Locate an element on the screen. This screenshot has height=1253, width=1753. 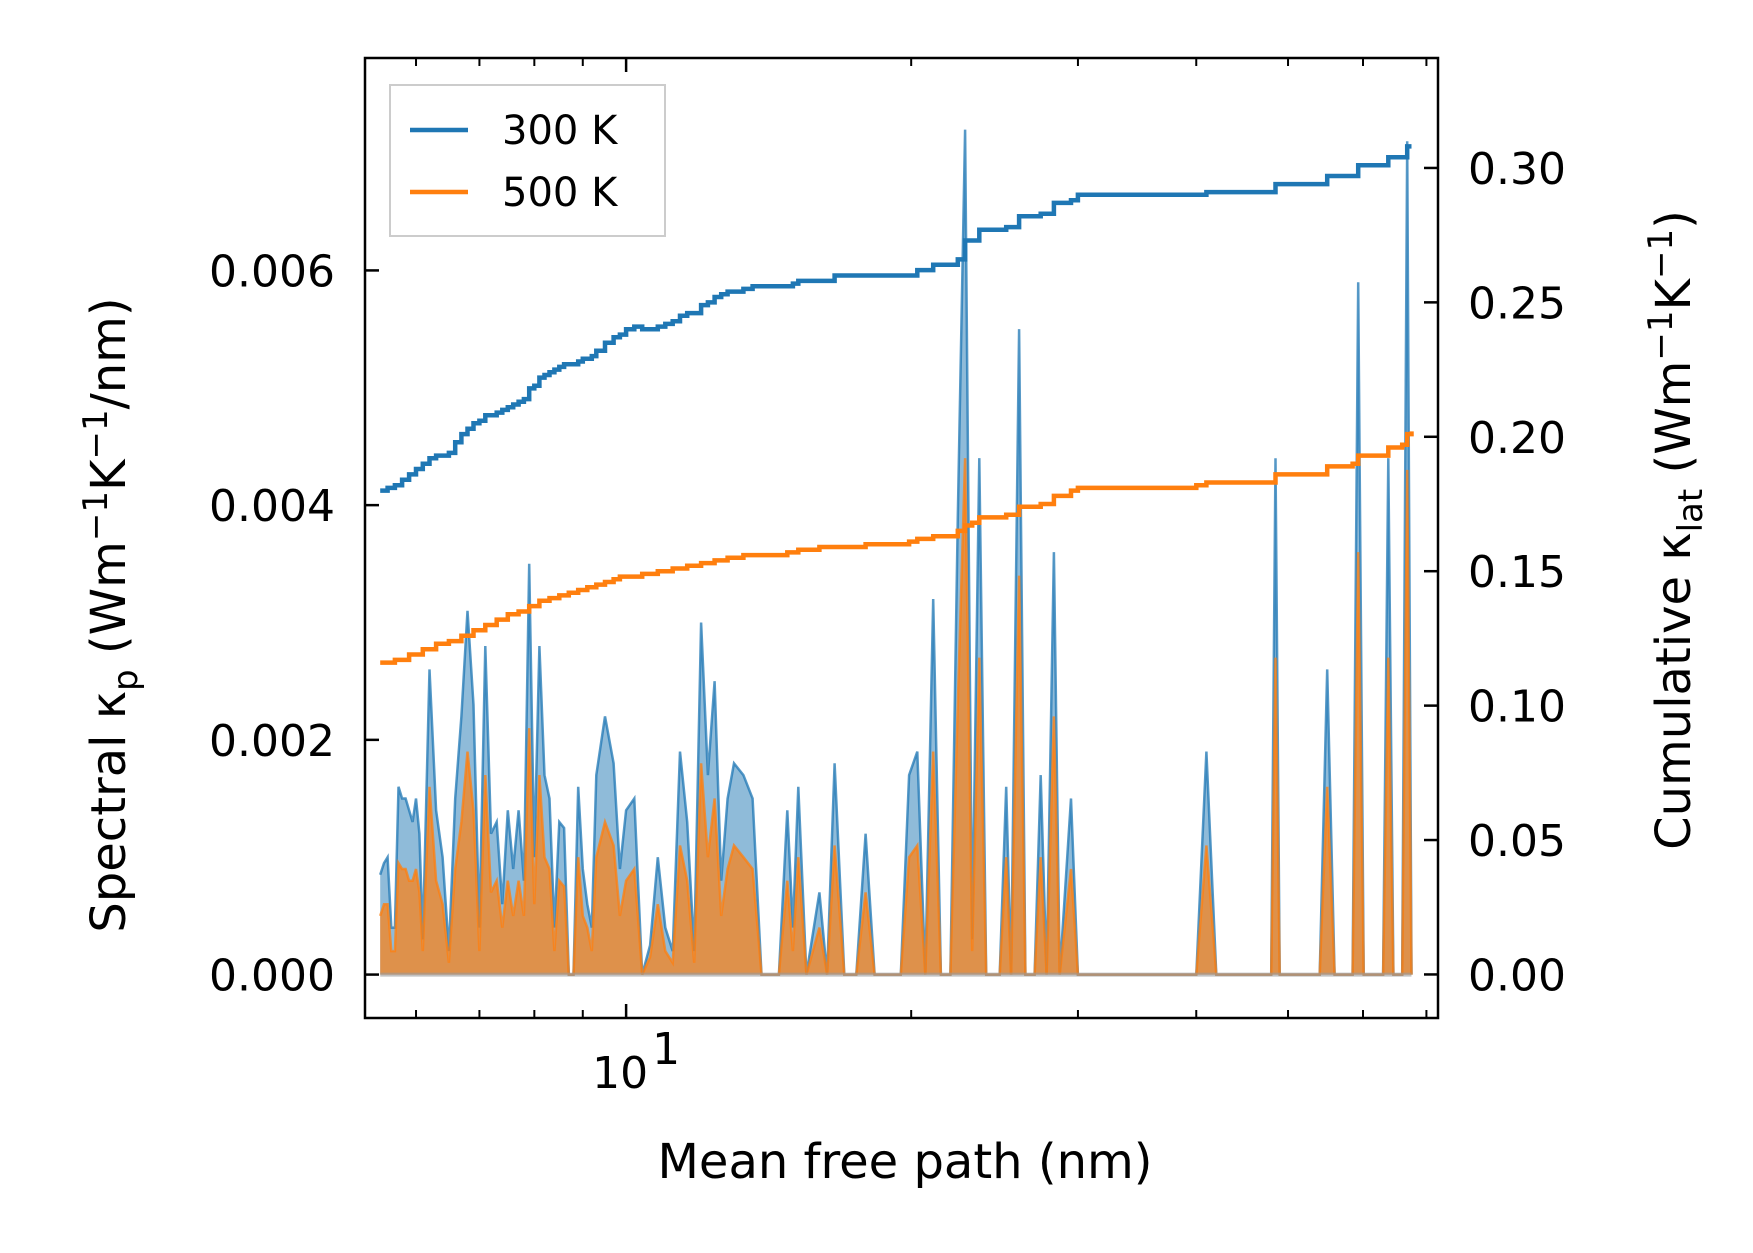
legend: 300 K 500 K is located at coordinates (527, 160).